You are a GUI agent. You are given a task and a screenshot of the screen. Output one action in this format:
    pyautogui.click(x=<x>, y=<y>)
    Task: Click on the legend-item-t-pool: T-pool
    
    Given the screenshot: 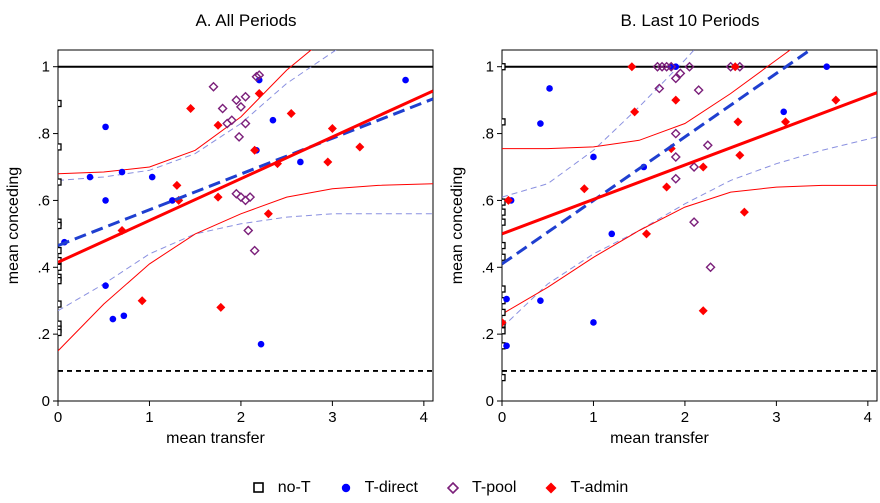 What is the action you would take?
    pyautogui.click(x=481, y=488)
    